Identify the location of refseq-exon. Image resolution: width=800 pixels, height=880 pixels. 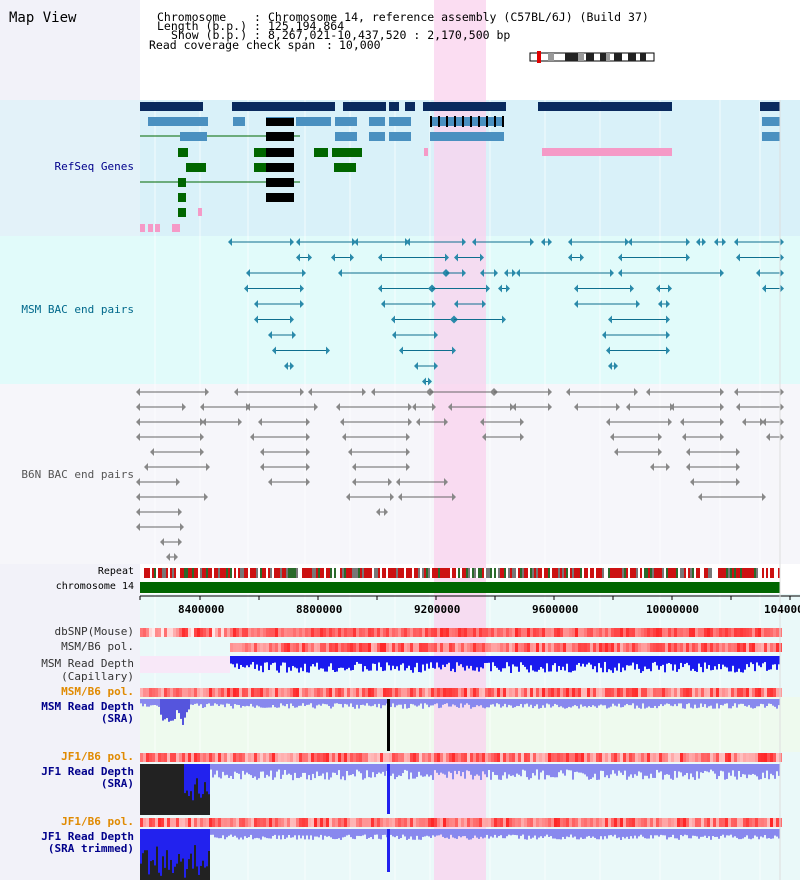
(463, 121).